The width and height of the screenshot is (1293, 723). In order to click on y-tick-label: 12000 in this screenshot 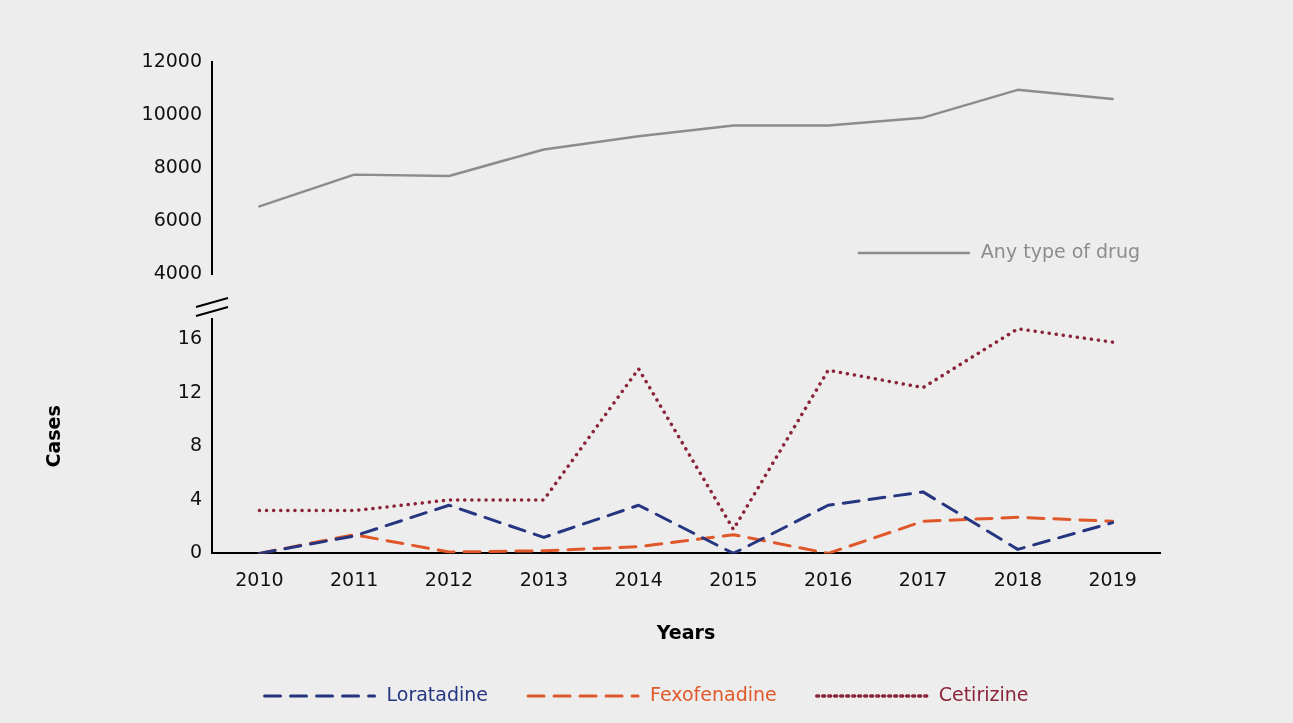, I will do `click(171, 59)`.